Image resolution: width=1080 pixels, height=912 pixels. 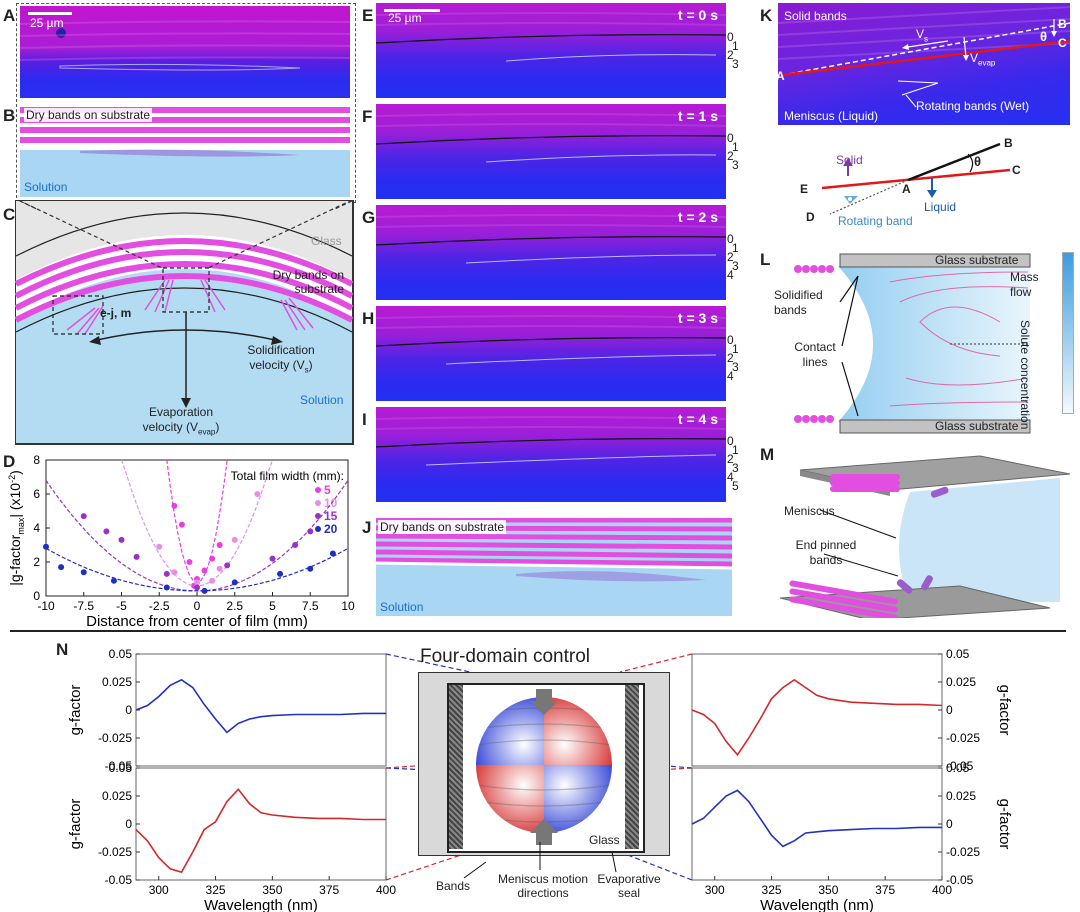 What do you see at coordinates (543, 886) in the screenshot?
I see `meniscus-dir-label-n: Meniscus motion directions` at bounding box center [543, 886].